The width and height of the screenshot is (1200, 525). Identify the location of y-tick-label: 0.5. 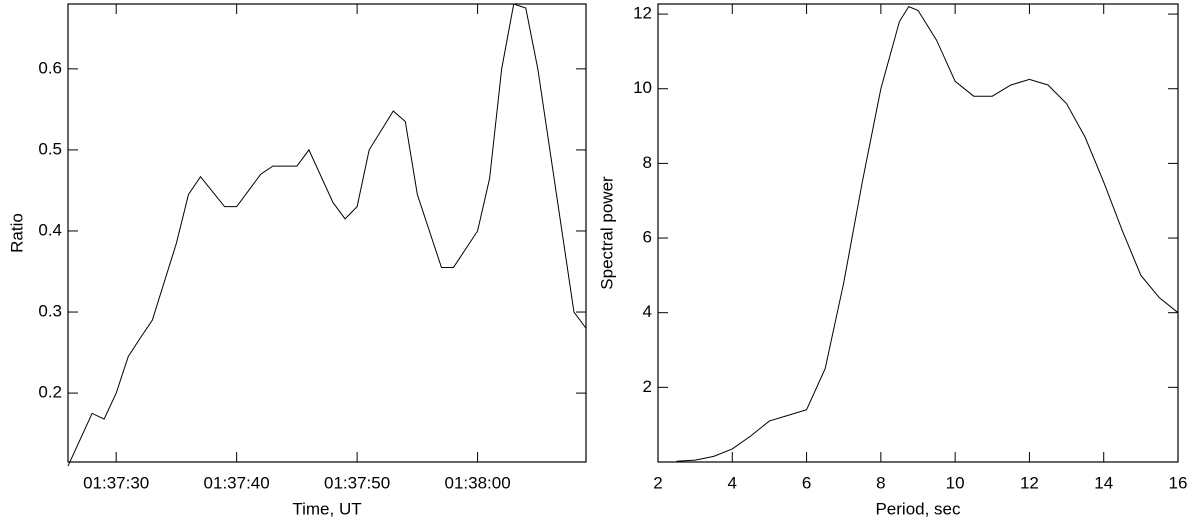
(50, 148).